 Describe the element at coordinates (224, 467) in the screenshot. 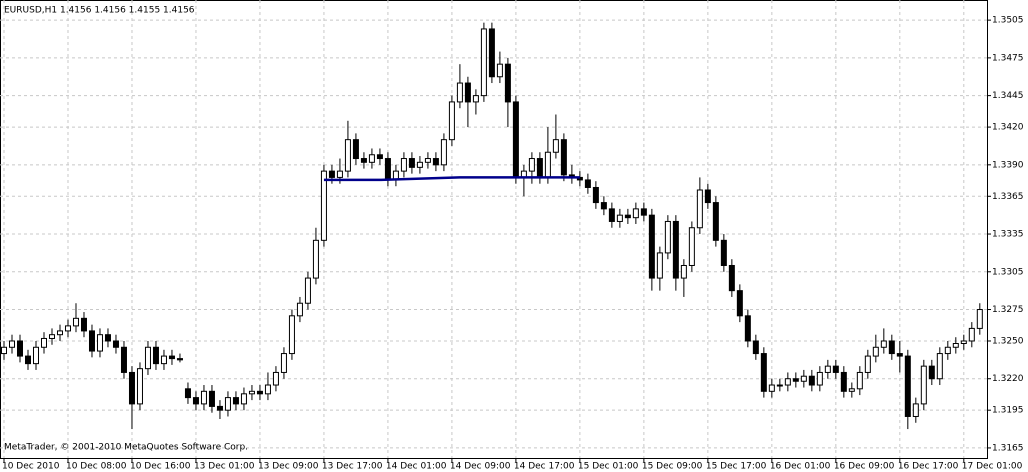

I see `x-tick-label: 13 Dec 01:00` at that location.